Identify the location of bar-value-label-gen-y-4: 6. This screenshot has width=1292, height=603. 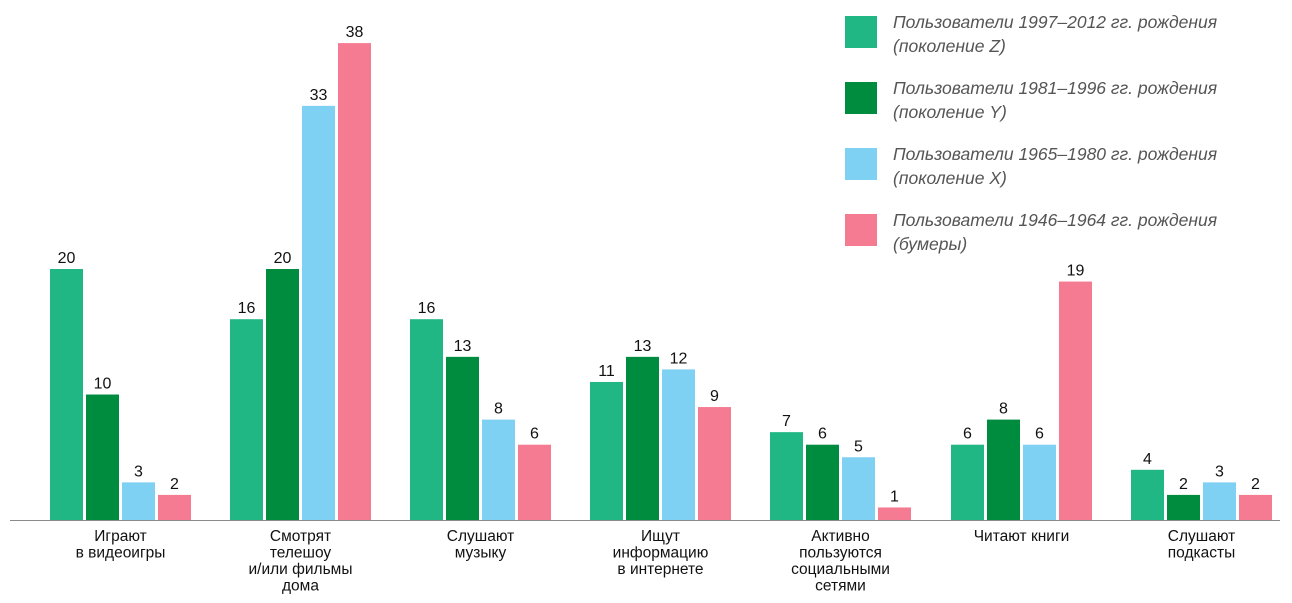
(822, 434).